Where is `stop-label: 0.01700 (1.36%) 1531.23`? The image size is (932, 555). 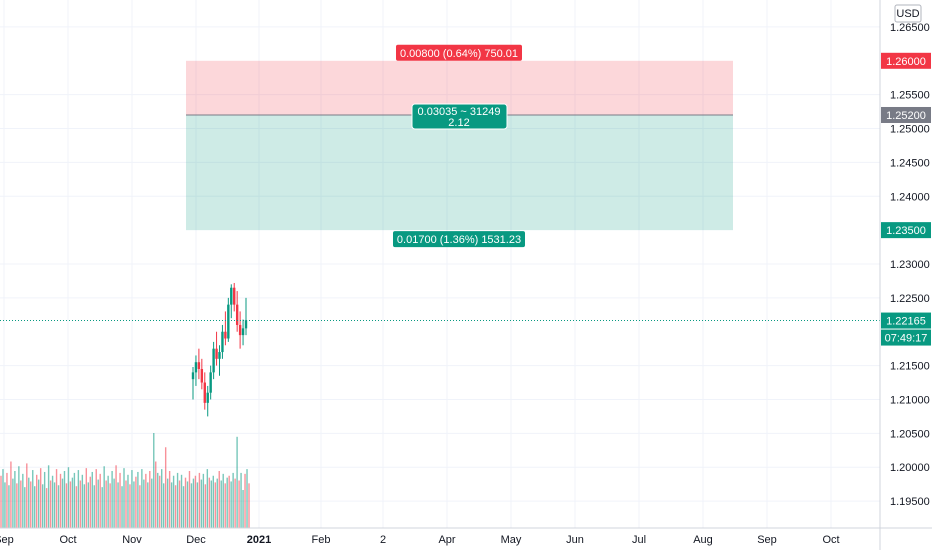 stop-label: 0.01700 (1.36%) 1531.23 is located at coordinates (459, 240).